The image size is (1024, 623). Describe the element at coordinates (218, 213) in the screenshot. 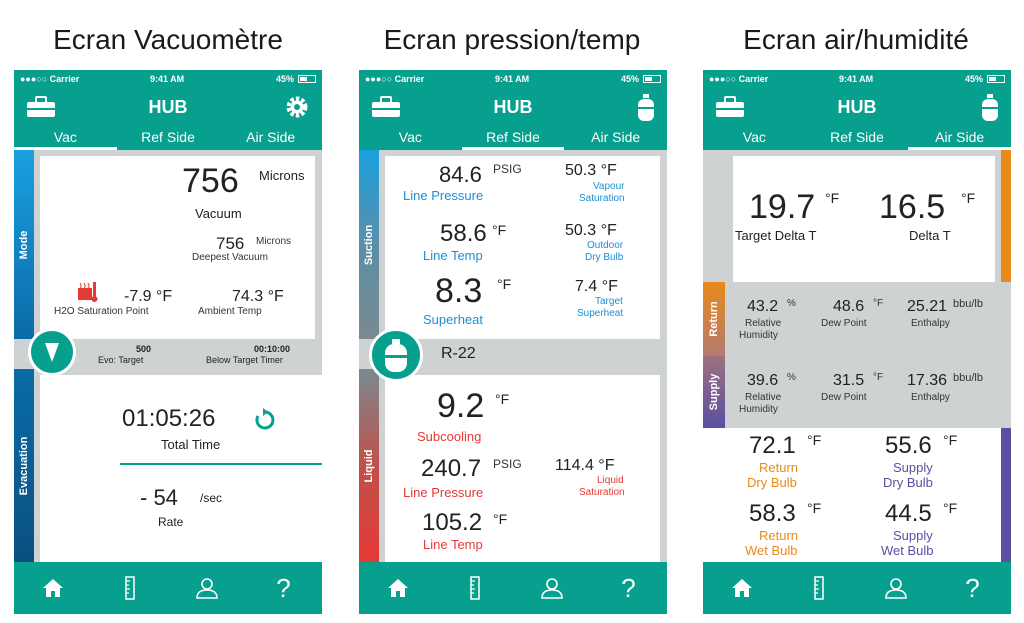

I see `vacuum-label: Vacuum` at that location.